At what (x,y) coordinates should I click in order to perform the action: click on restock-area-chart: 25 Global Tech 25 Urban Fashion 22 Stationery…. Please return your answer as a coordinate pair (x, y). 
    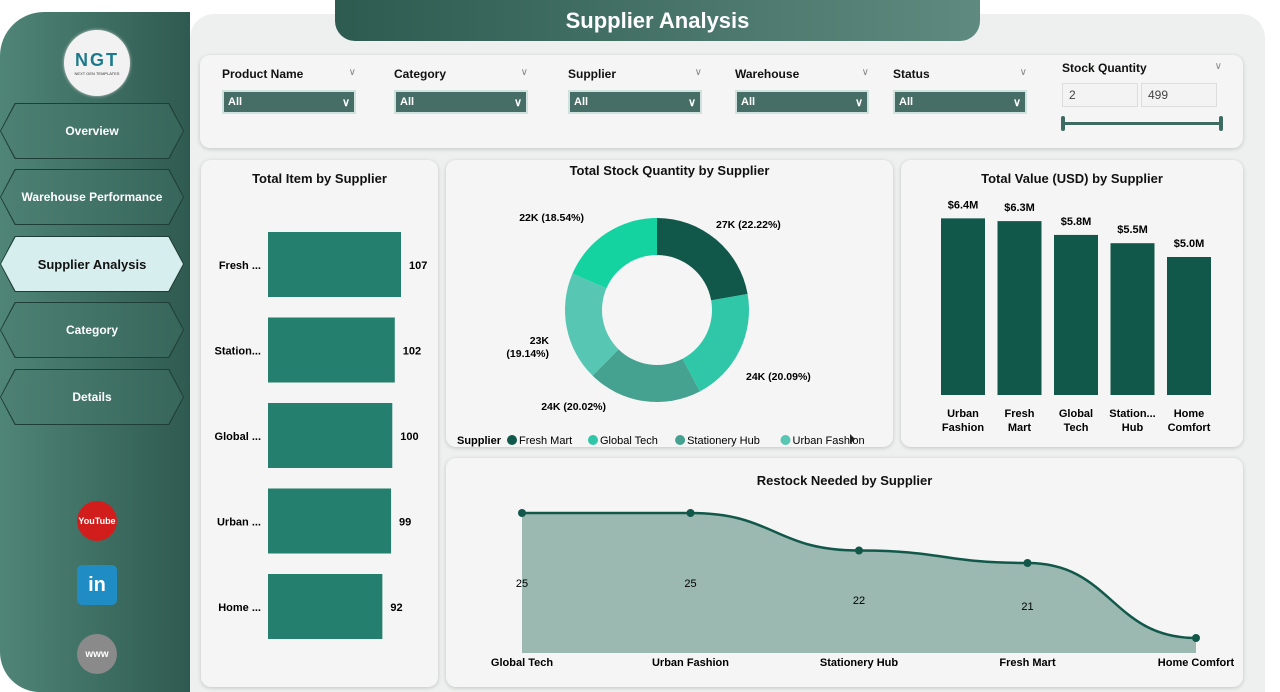
    Looking at the image, I should click on (863, 589).